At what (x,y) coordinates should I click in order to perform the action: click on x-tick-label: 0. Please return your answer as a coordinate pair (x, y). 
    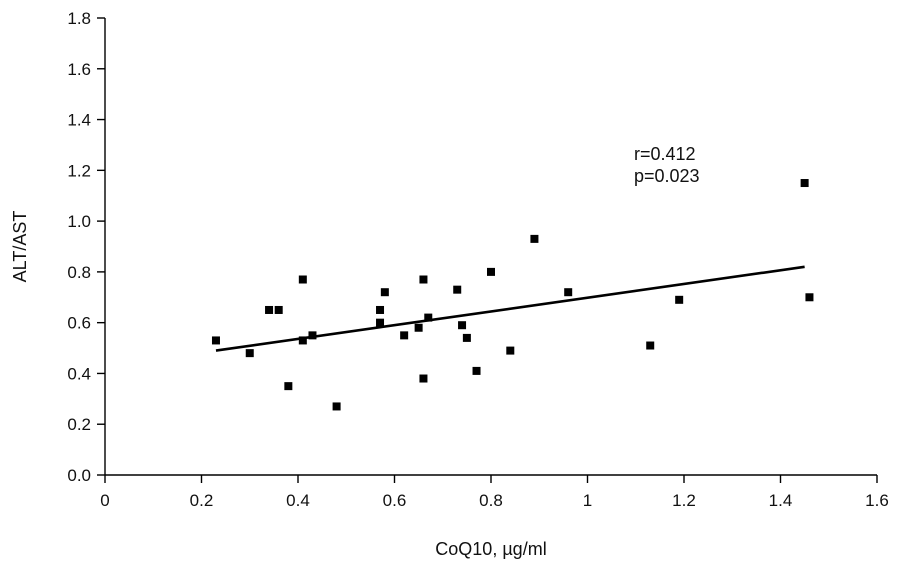
    Looking at the image, I should click on (104, 500).